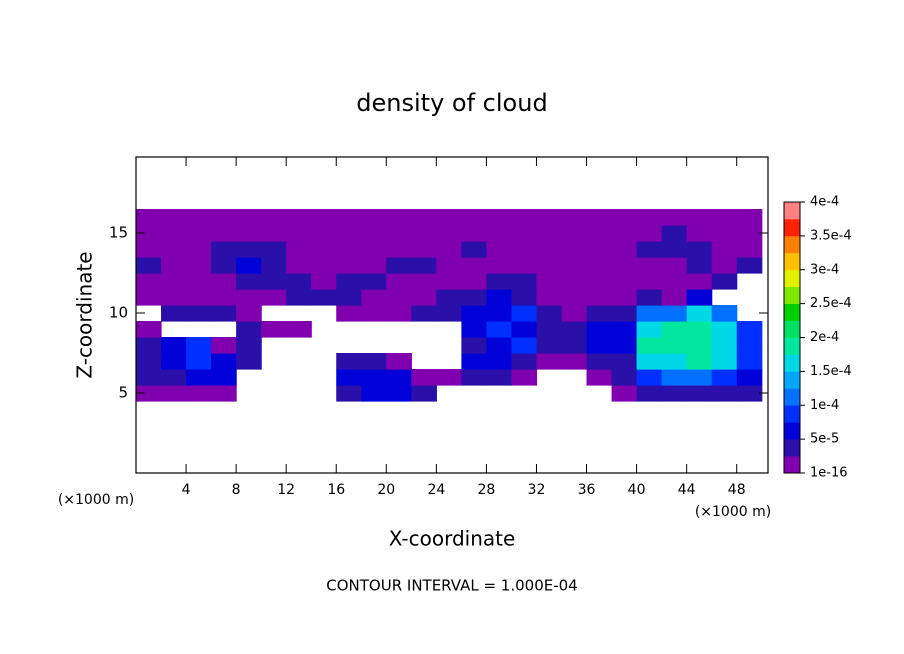  I want to click on x-tick-label: 36, so click(587, 490).